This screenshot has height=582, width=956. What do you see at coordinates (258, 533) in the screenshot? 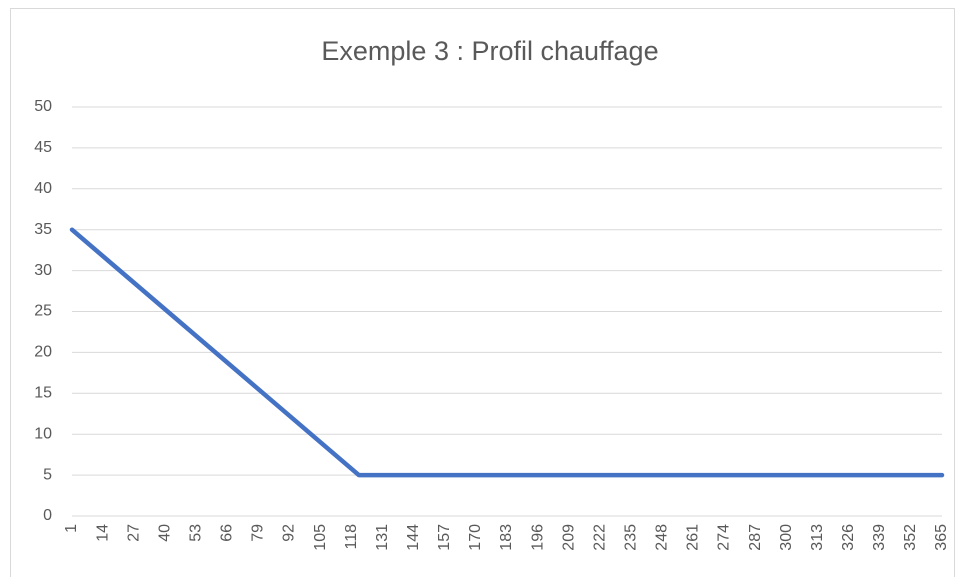
I see `x-tick-label: 79` at bounding box center [258, 533].